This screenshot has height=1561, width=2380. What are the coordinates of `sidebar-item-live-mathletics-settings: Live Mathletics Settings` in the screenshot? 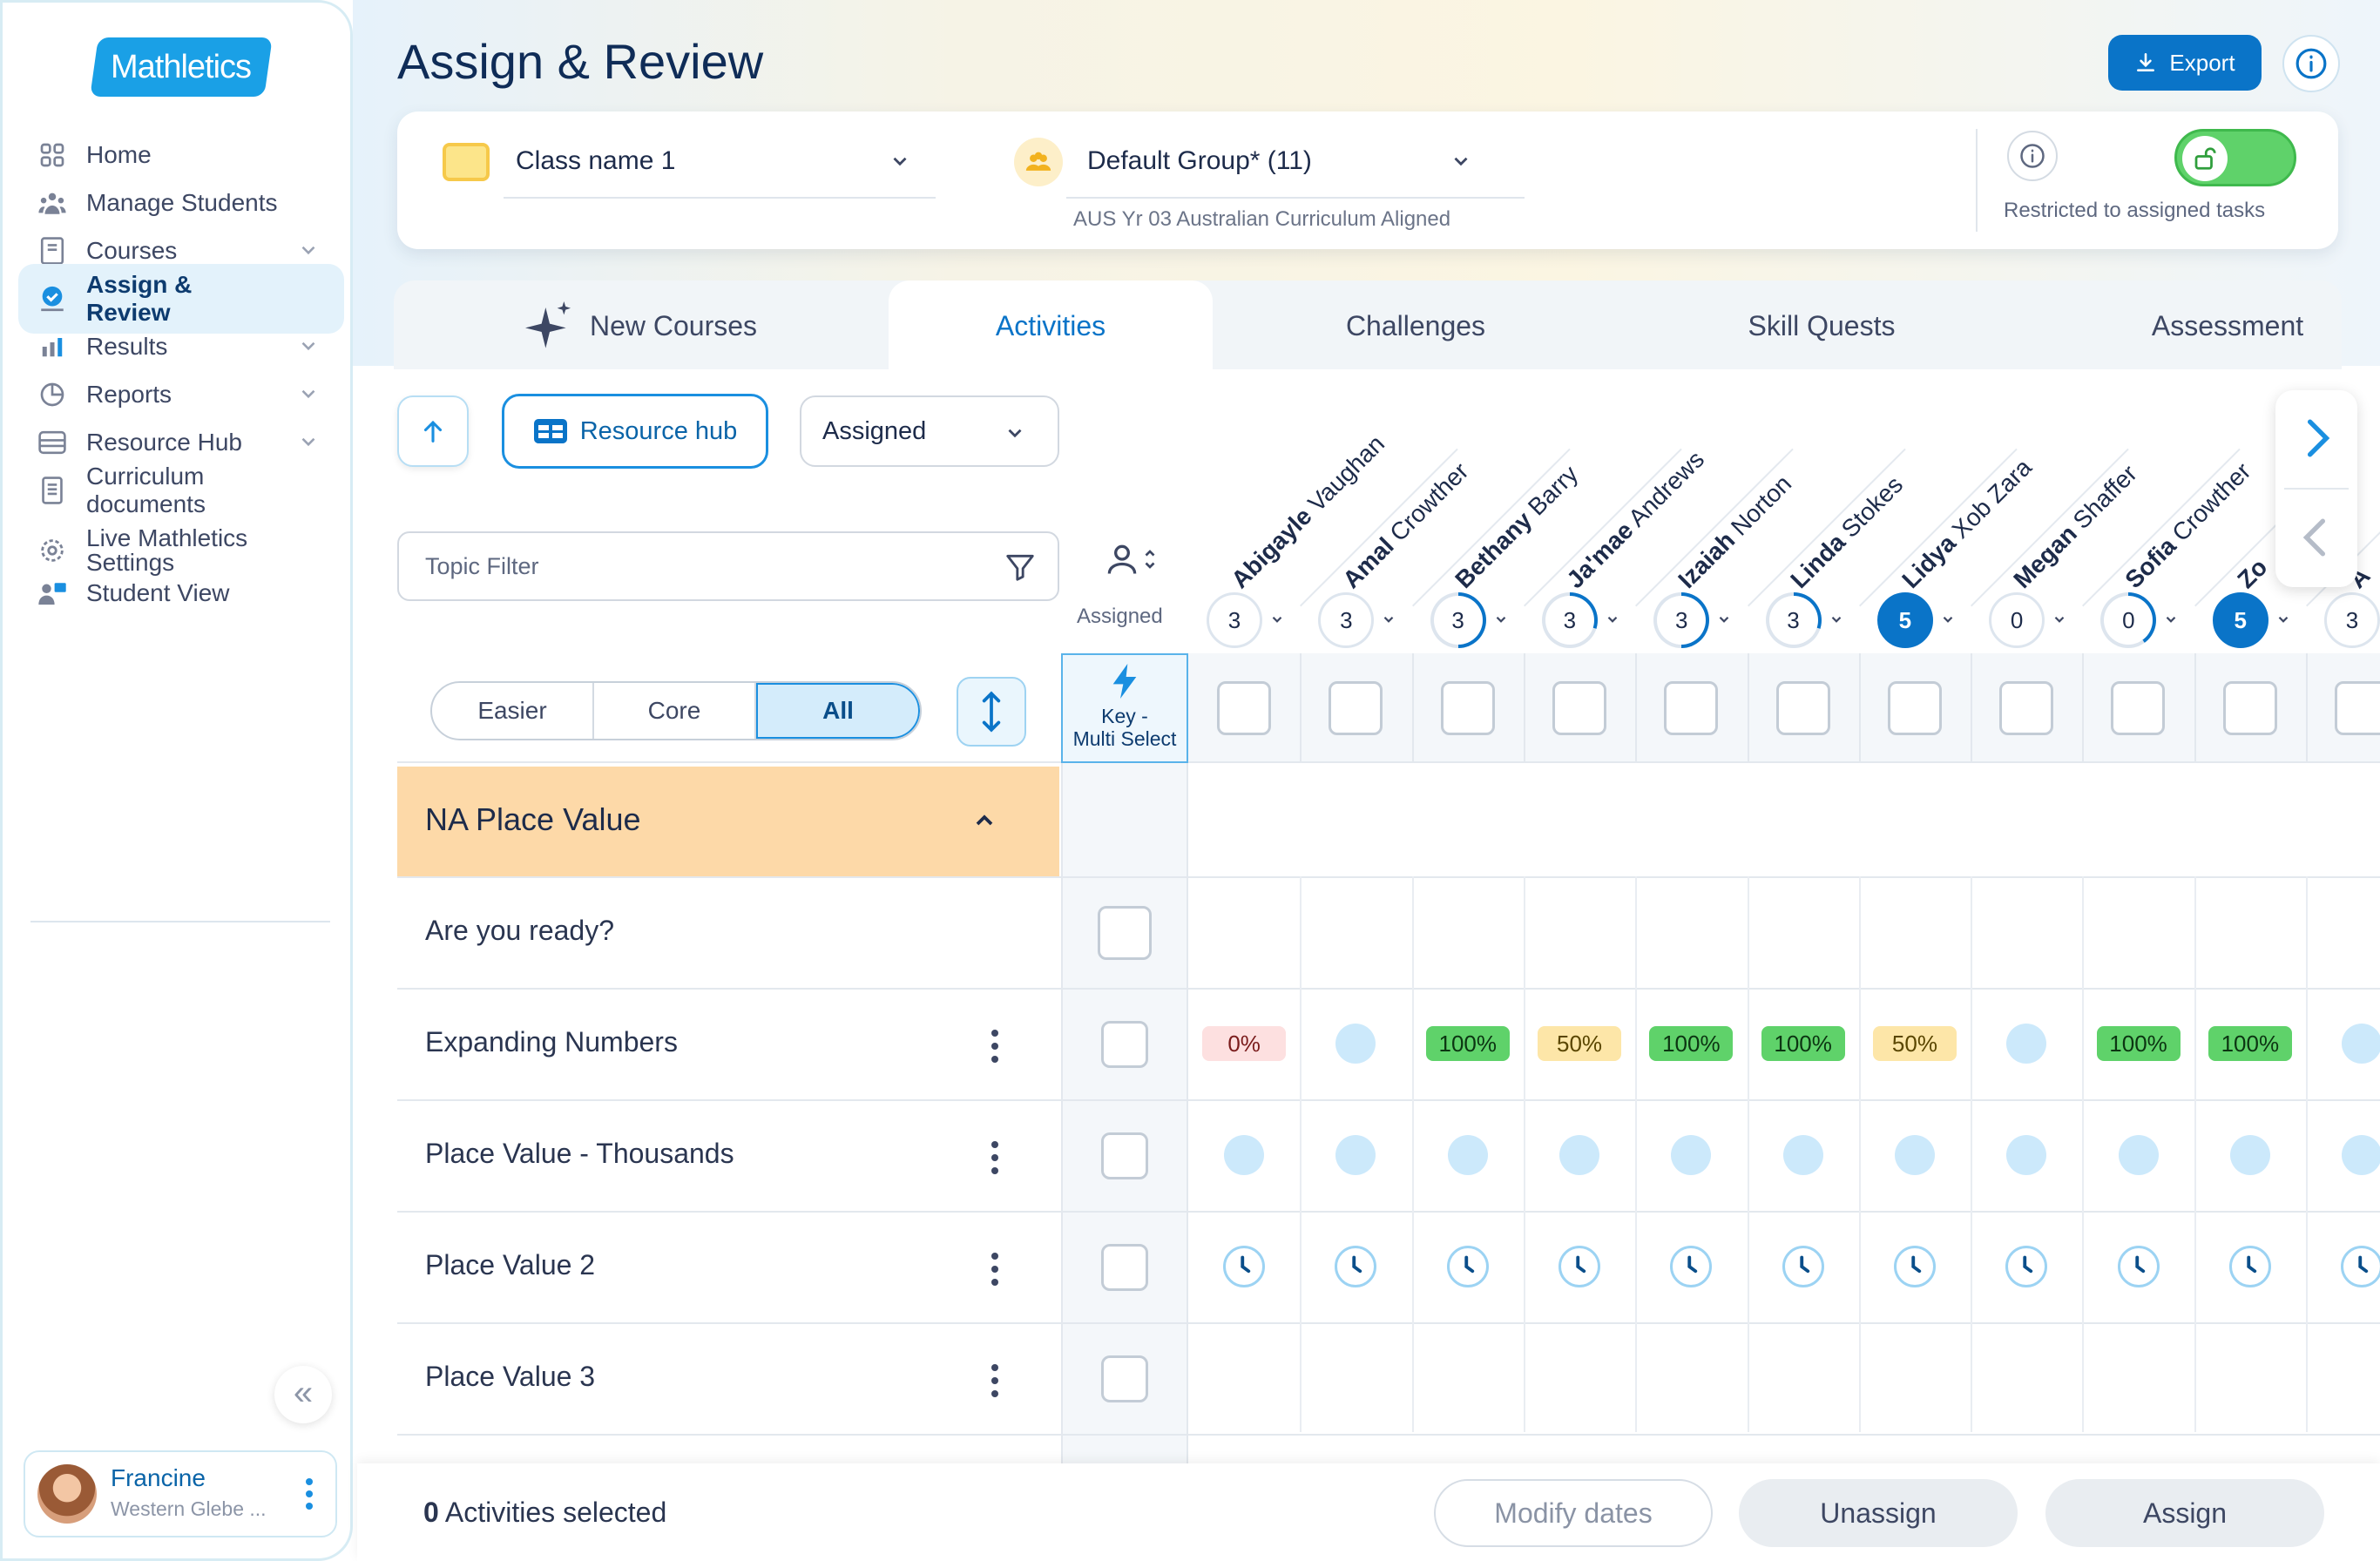 It's located at (181, 550).